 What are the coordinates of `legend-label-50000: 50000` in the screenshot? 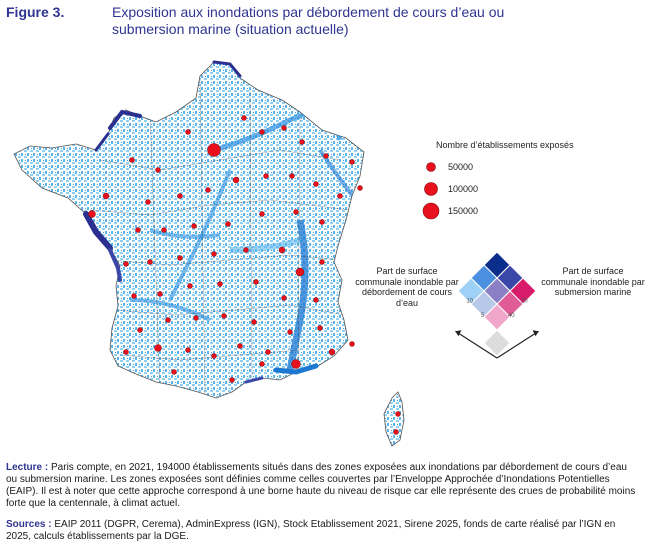 It's located at (461, 167).